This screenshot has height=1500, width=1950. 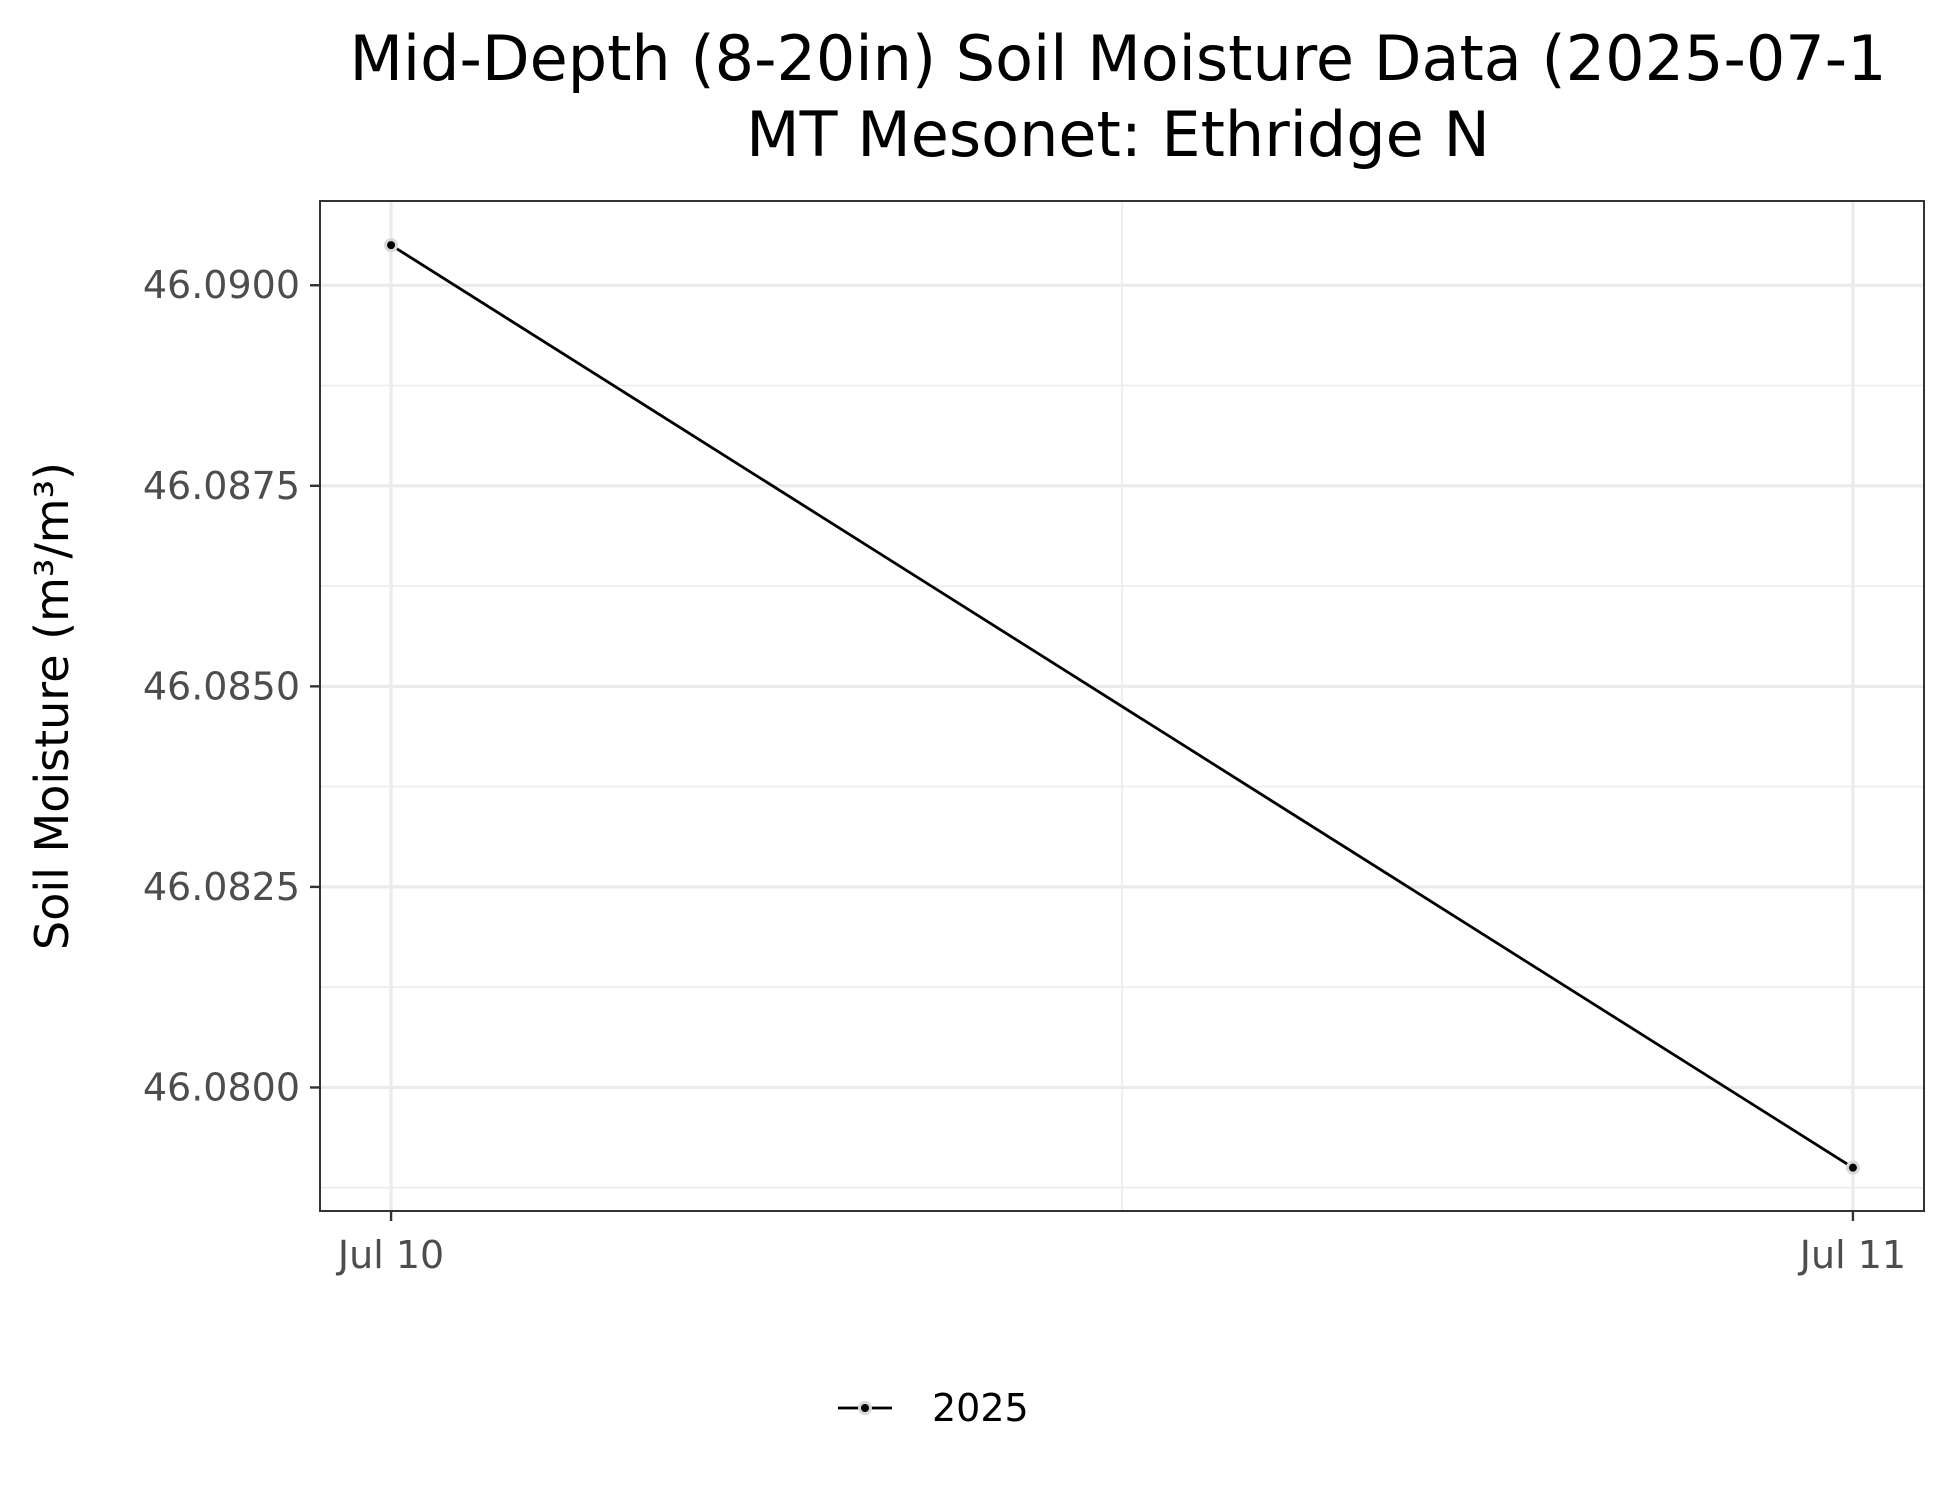 I want to click on y-tick-label: 46.0875, so click(x=221, y=486).